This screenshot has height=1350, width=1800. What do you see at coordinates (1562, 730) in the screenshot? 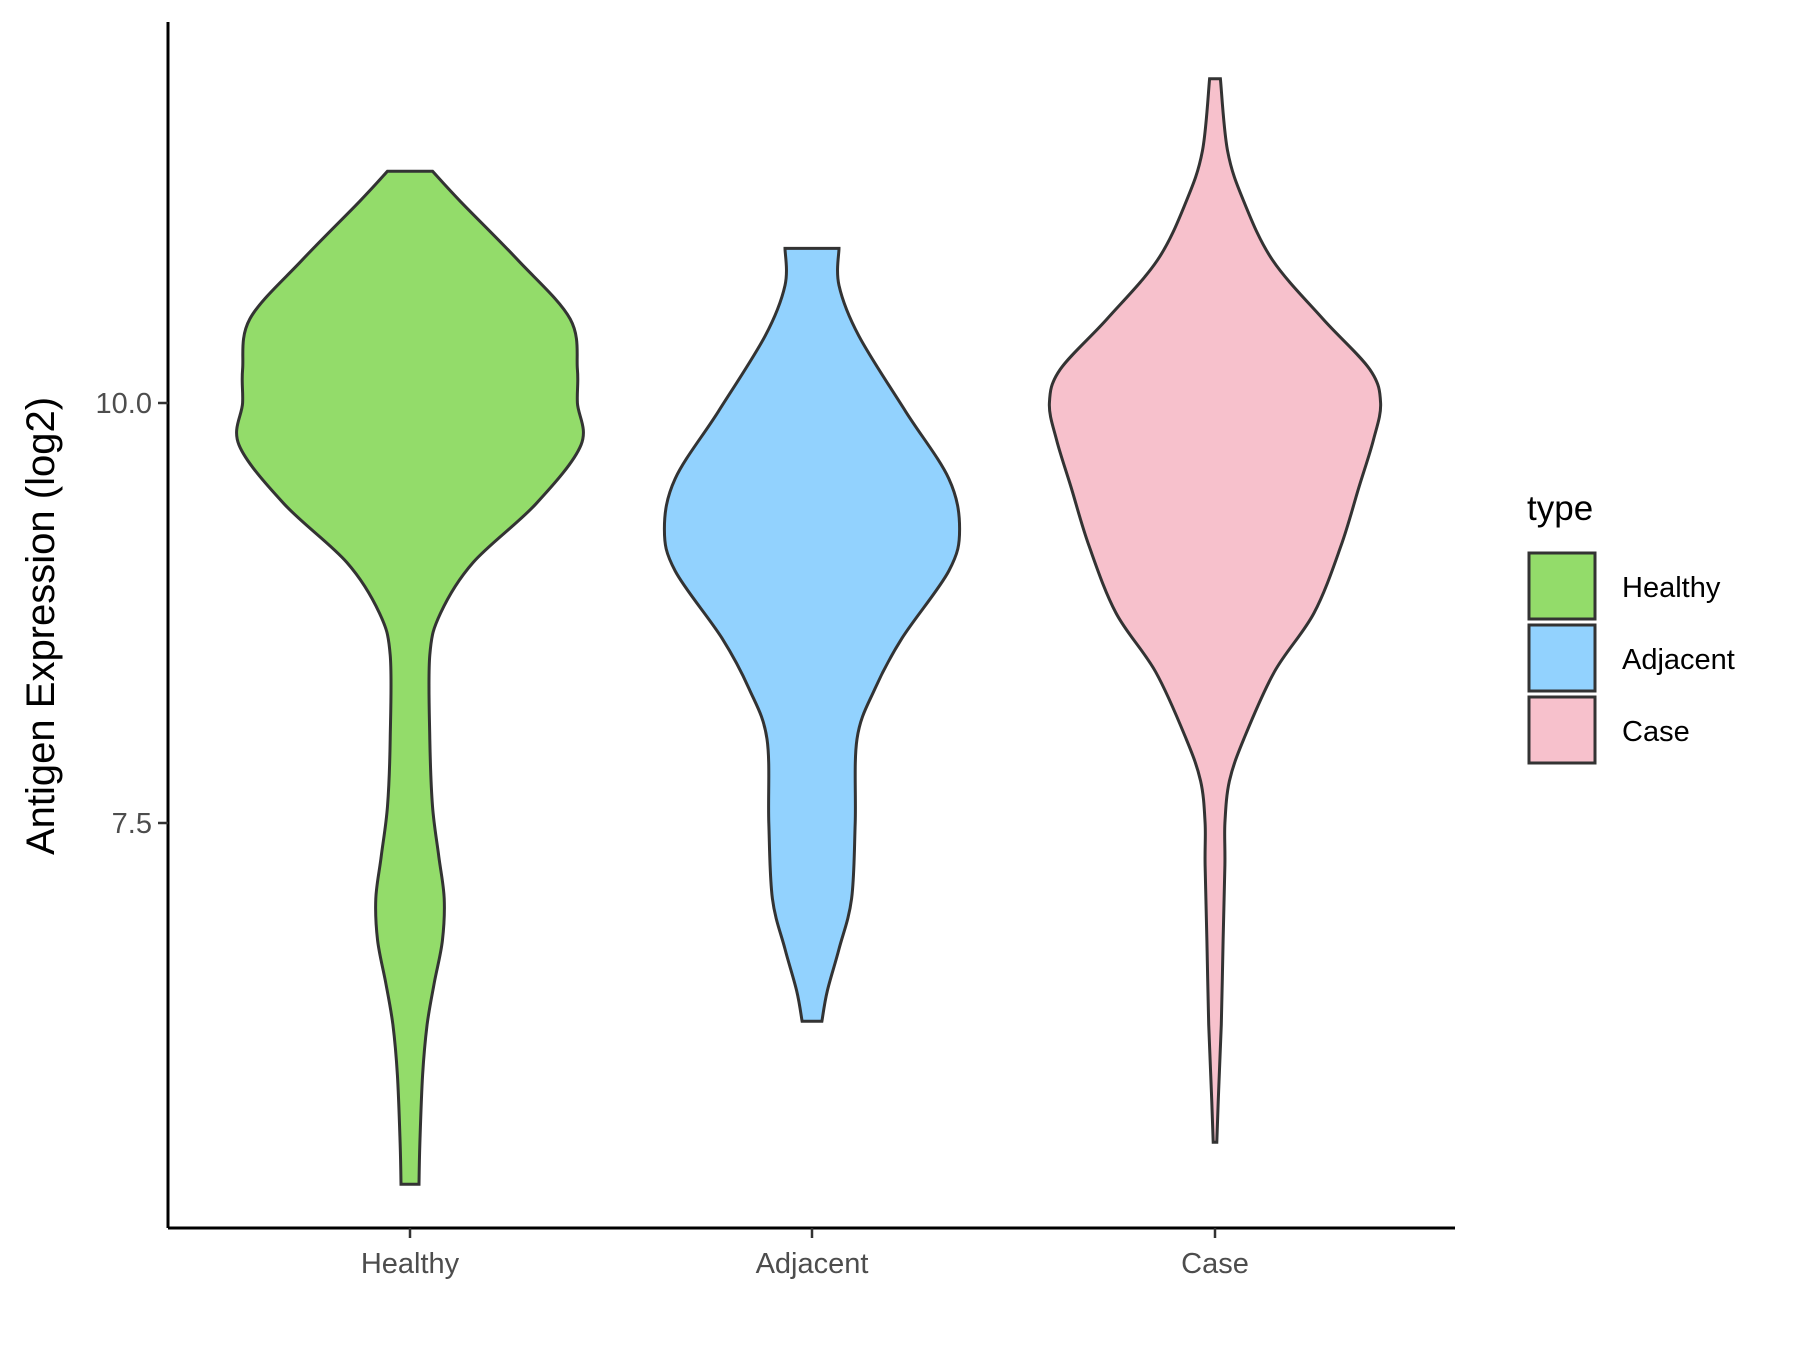
I see `legend-key-case` at bounding box center [1562, 730].